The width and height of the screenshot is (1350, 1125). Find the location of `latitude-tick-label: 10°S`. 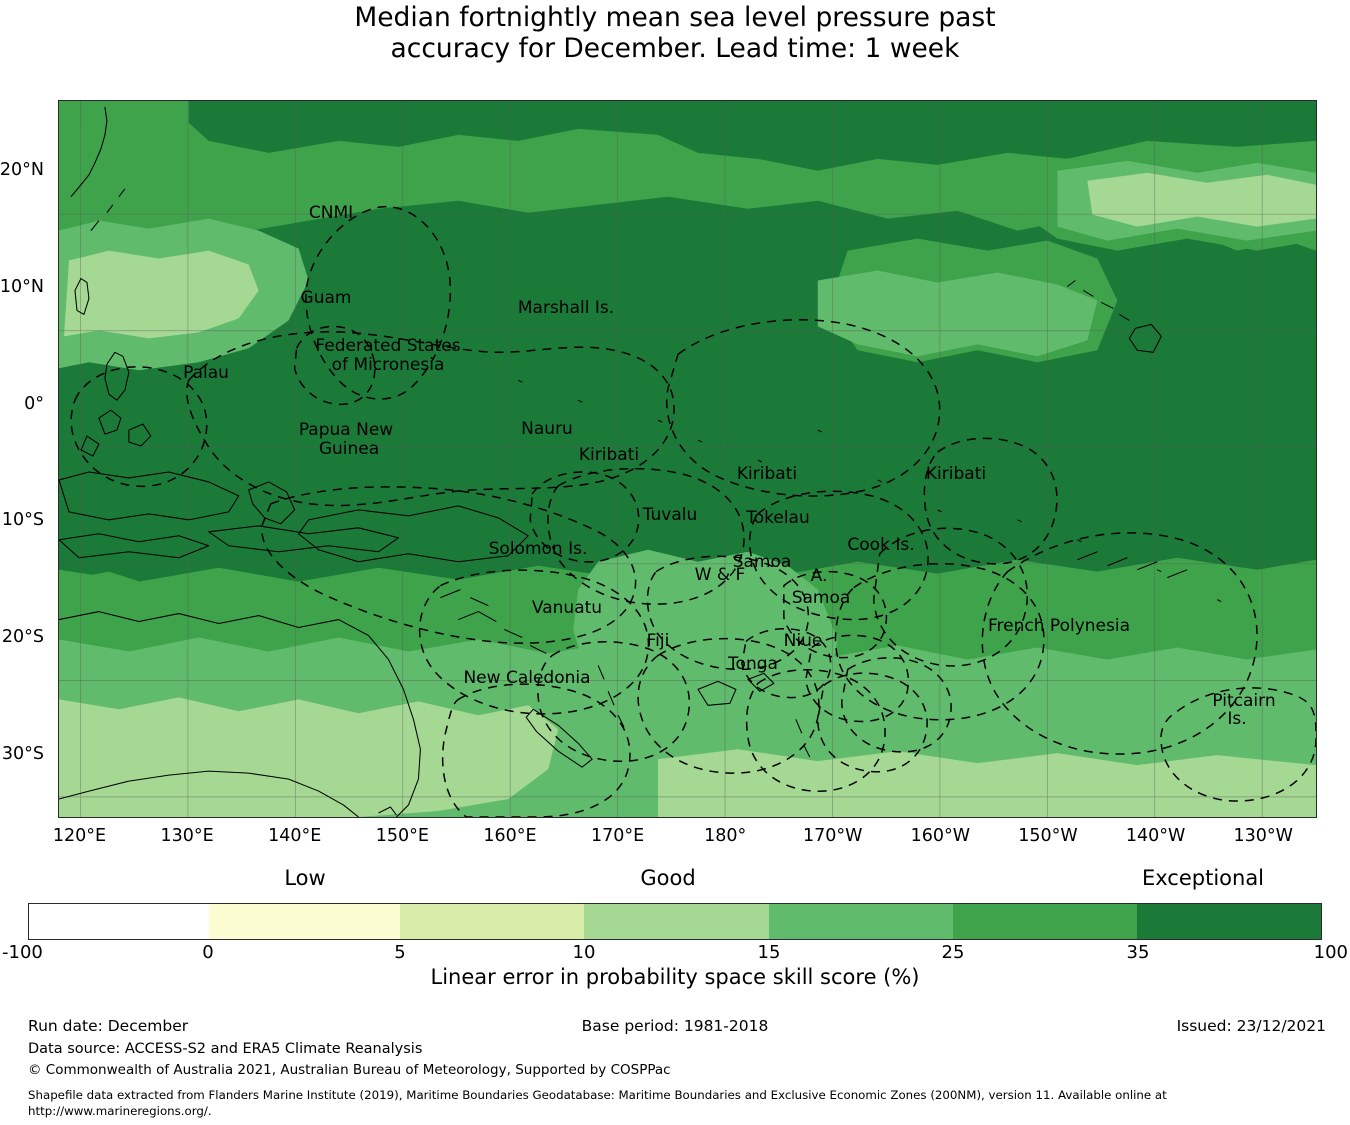

latitude-tick-label: 10°S is located at coordinates (22, 520).